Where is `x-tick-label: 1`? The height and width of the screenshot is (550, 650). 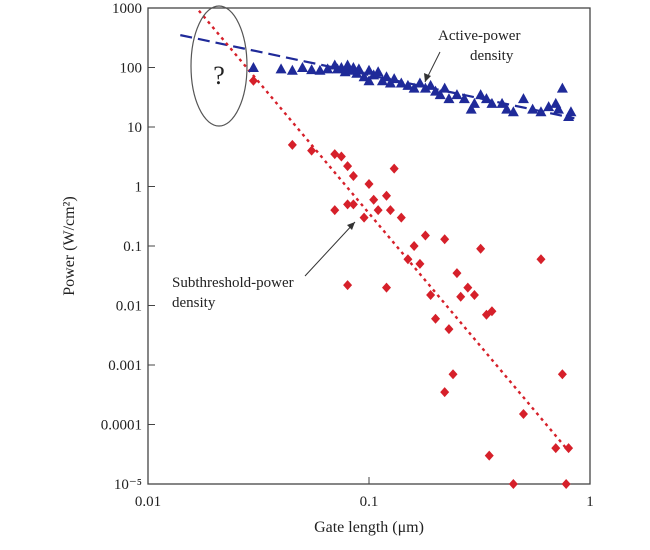 x-tick-label: 1 is located at coordinates (590, 502).